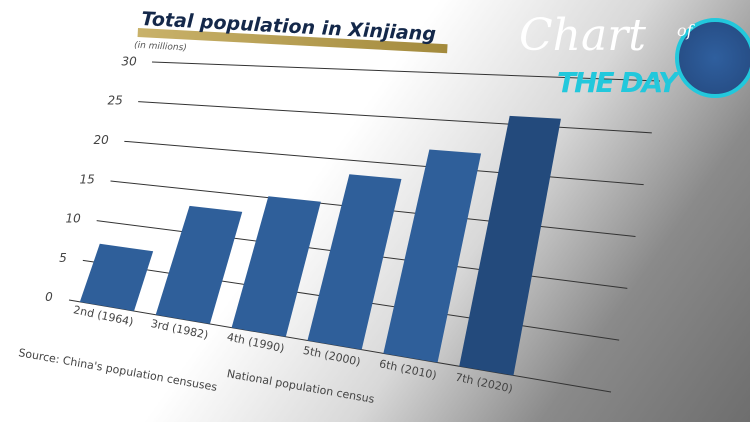  I want to click on y-tick-label: 25, so click(114, 101).